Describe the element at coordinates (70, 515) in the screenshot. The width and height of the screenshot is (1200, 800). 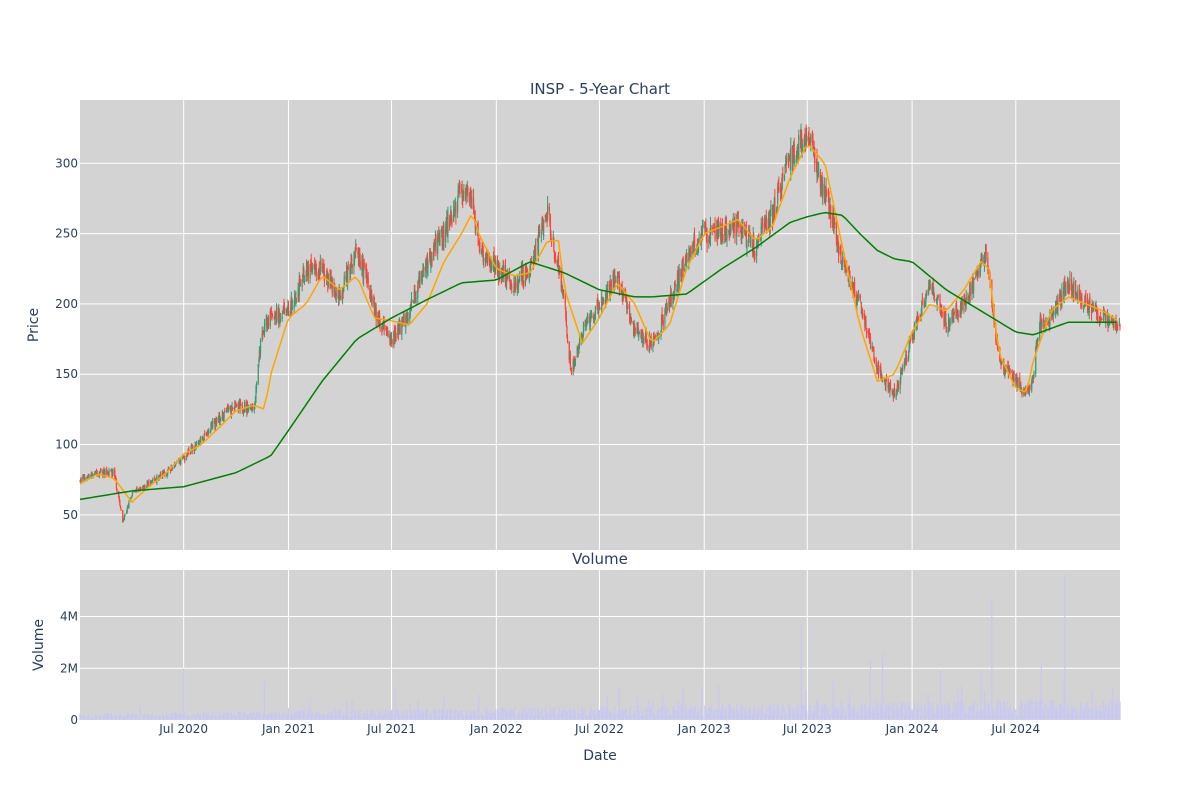
I see `price-y-tick-label: 50` at that location.